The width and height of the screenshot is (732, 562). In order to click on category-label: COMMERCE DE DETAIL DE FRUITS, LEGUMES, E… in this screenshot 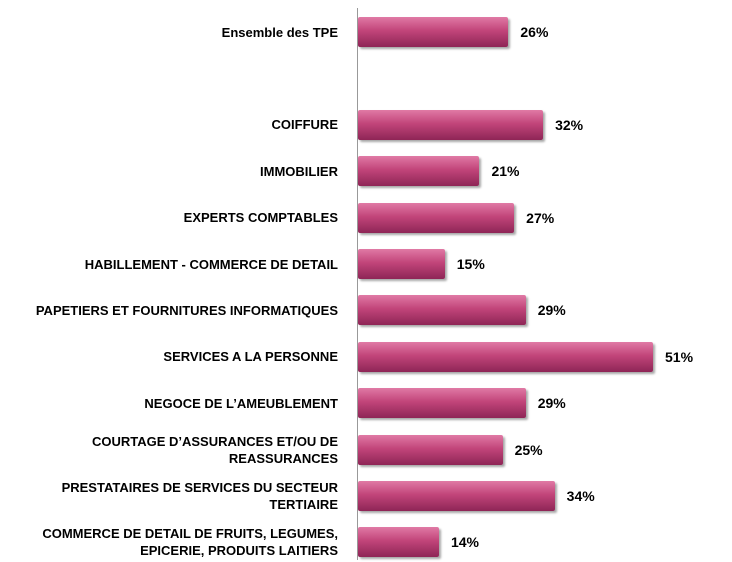, I will do `click(190, 542)`.